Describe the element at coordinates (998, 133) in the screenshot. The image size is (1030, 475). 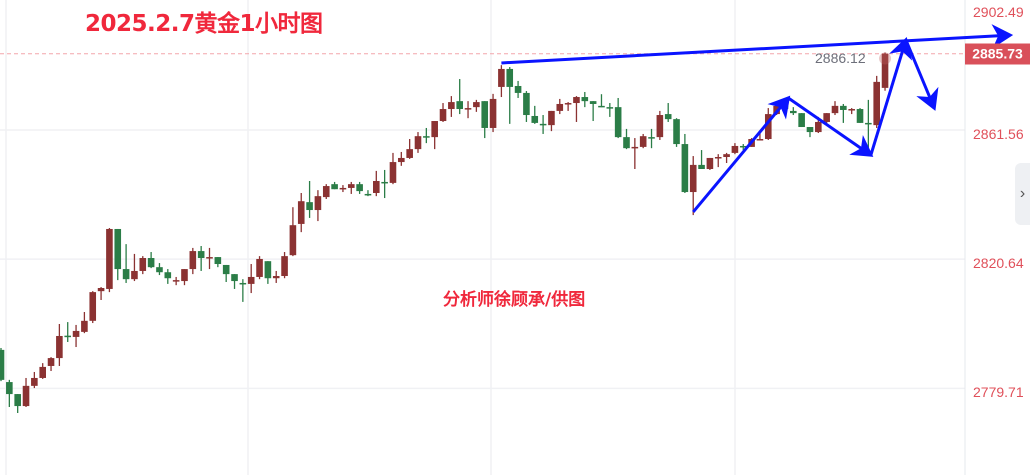
I see `y-tick-label: 2861.56` at that location.